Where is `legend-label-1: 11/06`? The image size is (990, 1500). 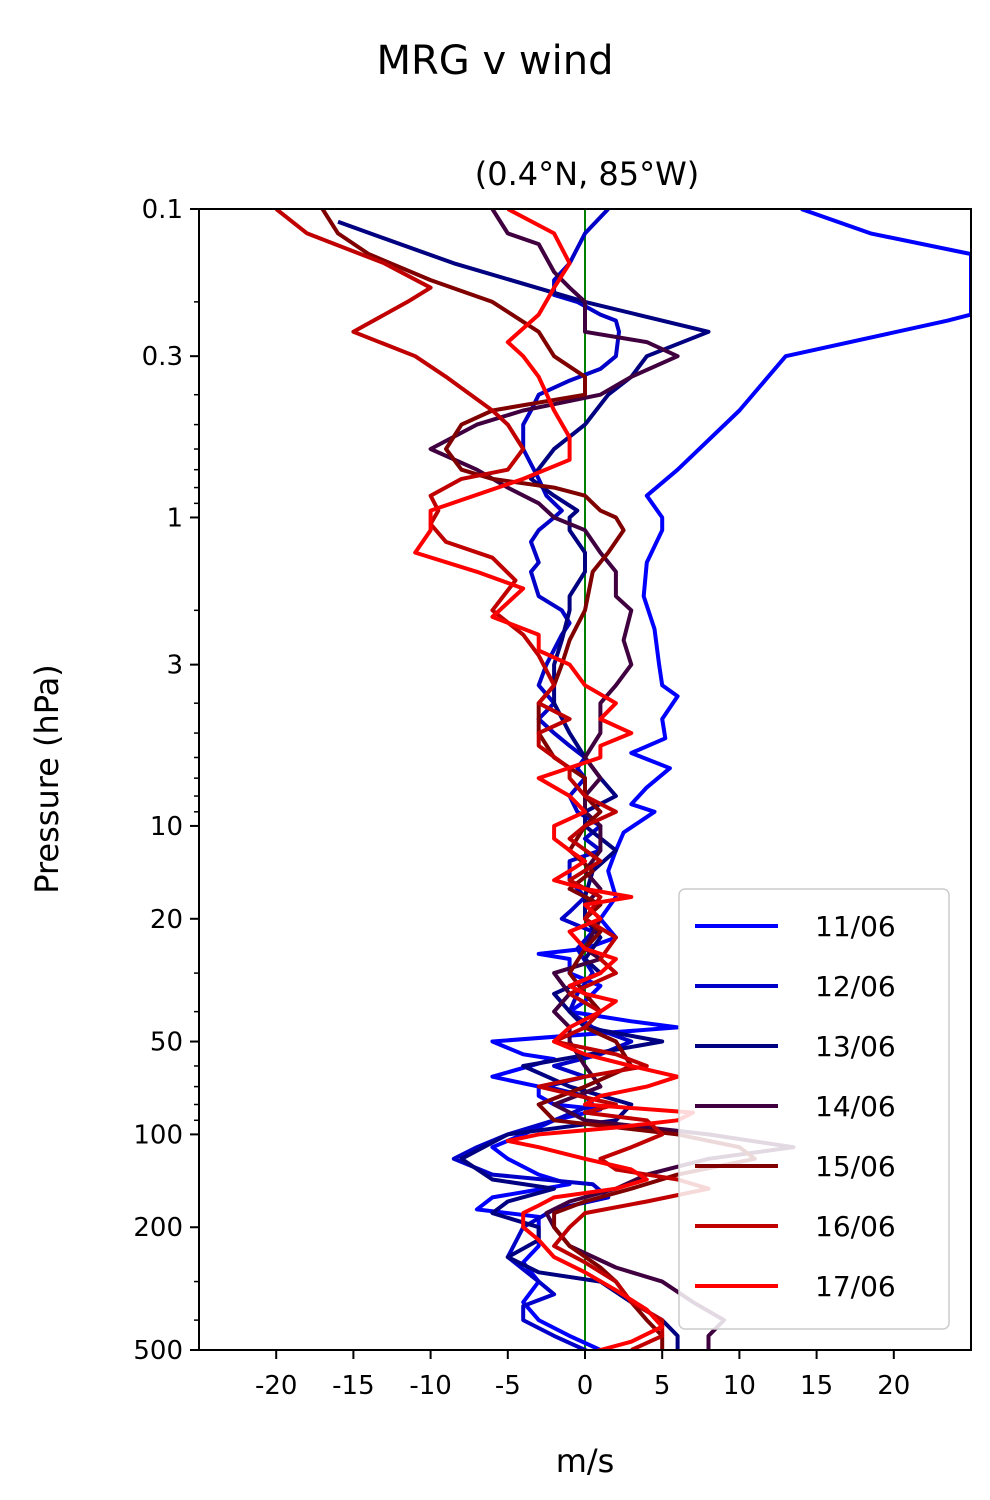 legend-label-1: 11/06 is located at coordinates (855, 926).